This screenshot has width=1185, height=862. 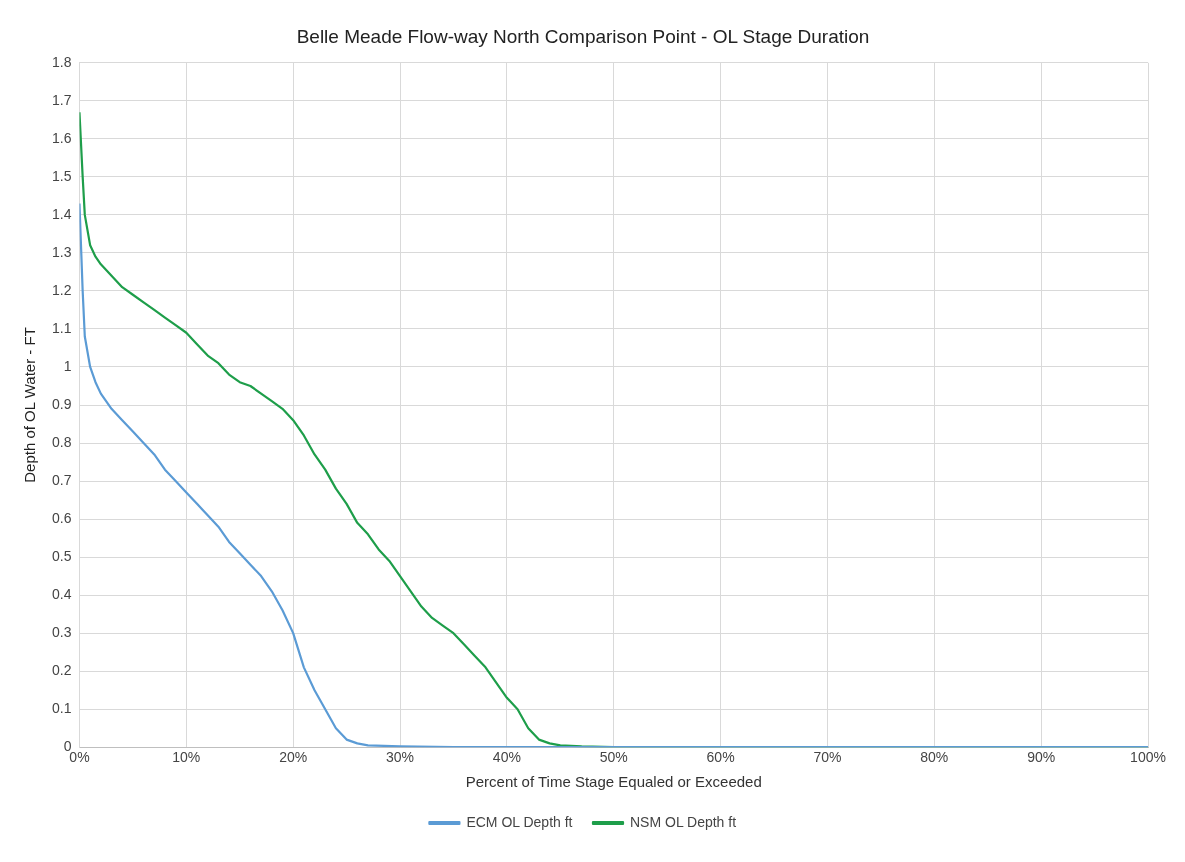 I want to click on y-tick-label: 0.8, so click(x=61, y=441).